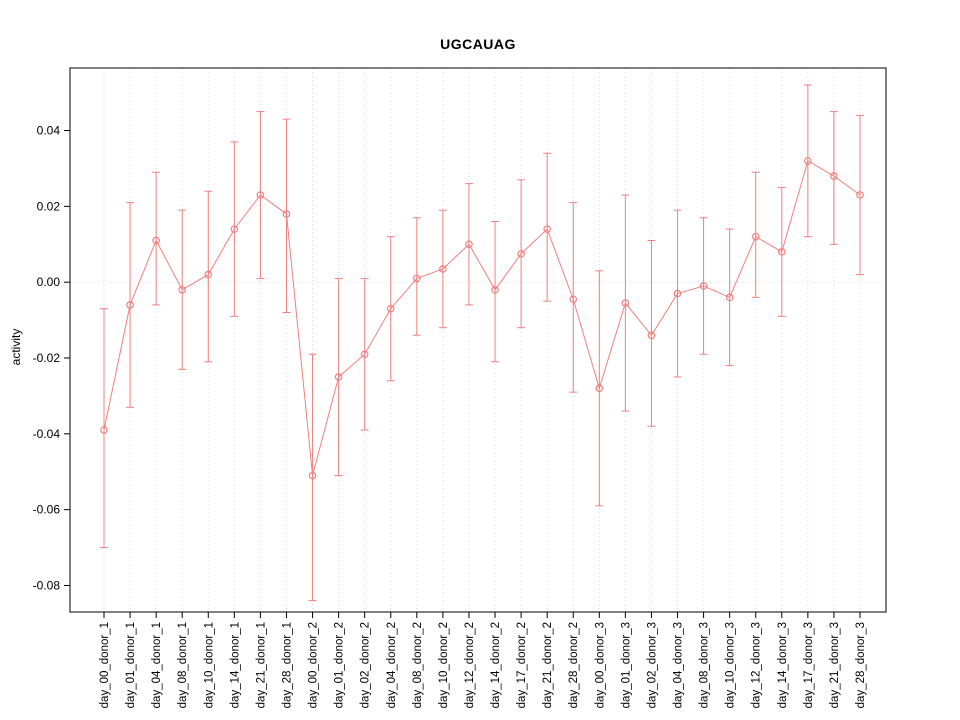  Describe the element at coordinates (340, 665) in the screenshot. I see `x-tick-label: day_01_donor_2` at that location.